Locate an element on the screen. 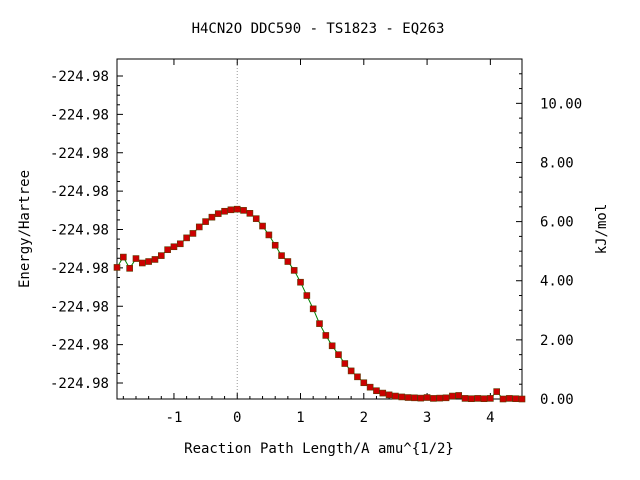  y-tick-label-right: 0.00 is located at coordinates (557, 400).